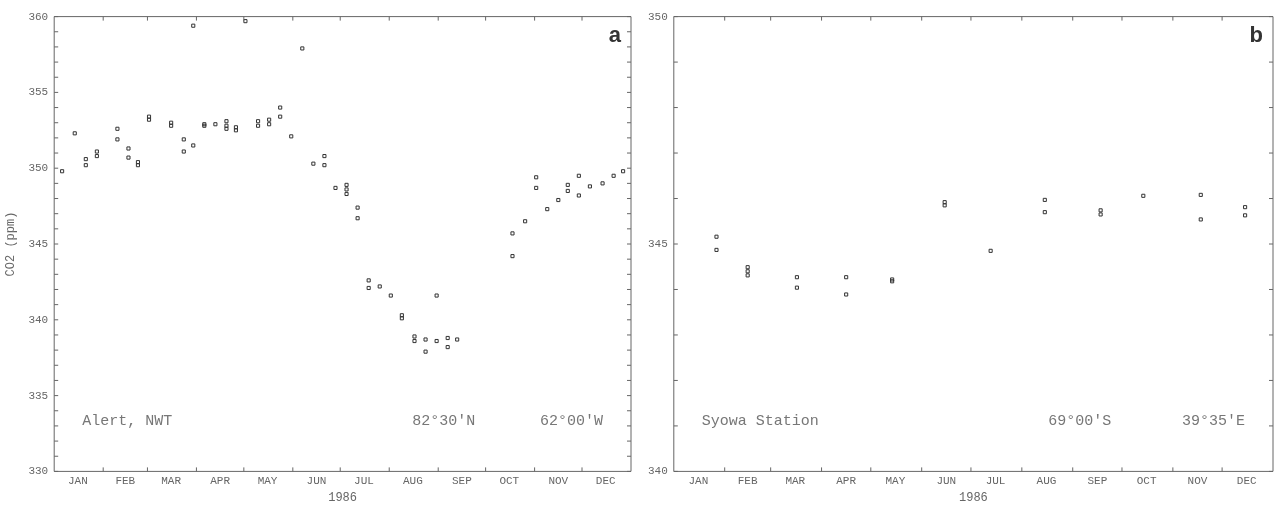  Describe the element at coordinates (615, 34) in the screenshot. I see `annotation: a` at that location.